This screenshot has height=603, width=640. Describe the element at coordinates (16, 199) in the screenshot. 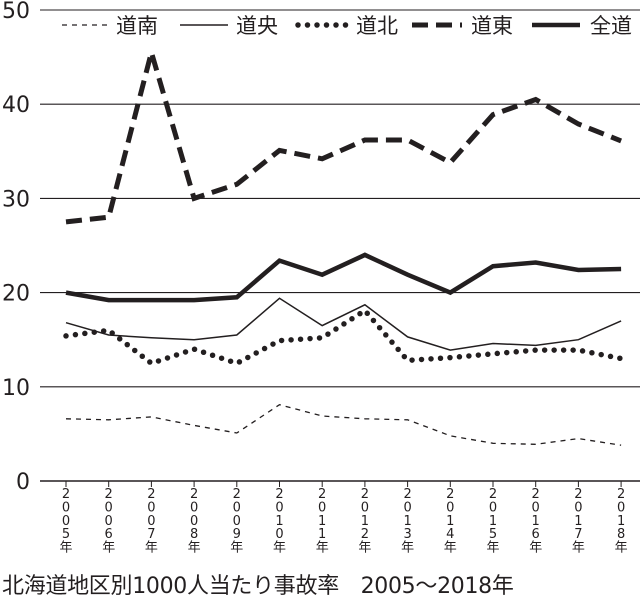

I see `y-tick-label: 30` at that location.